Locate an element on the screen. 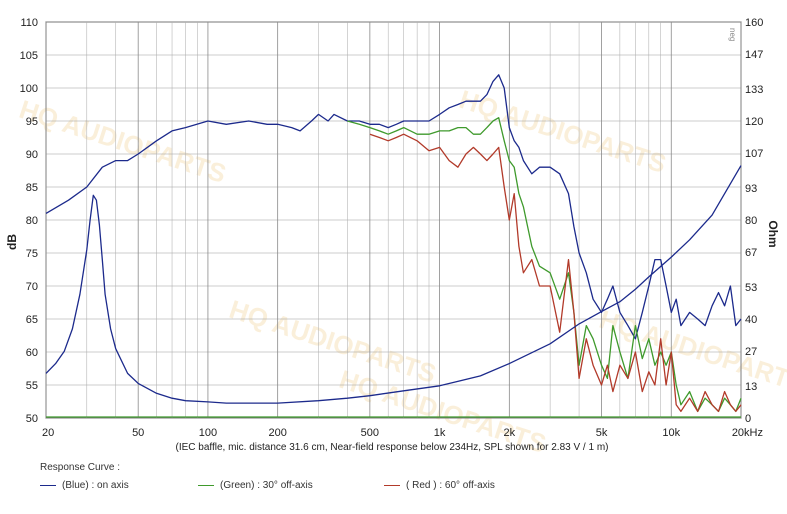  legend-entry-blue: (Blue) : on axis is located at coordinates (84, 485).